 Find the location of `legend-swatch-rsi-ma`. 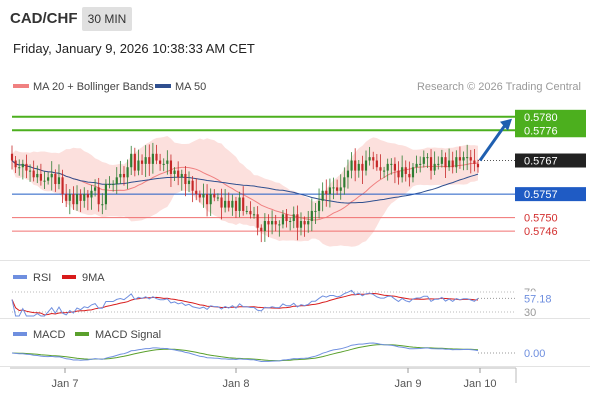

legend-swatch-rsi-ma is located at coordinates (69, 277).